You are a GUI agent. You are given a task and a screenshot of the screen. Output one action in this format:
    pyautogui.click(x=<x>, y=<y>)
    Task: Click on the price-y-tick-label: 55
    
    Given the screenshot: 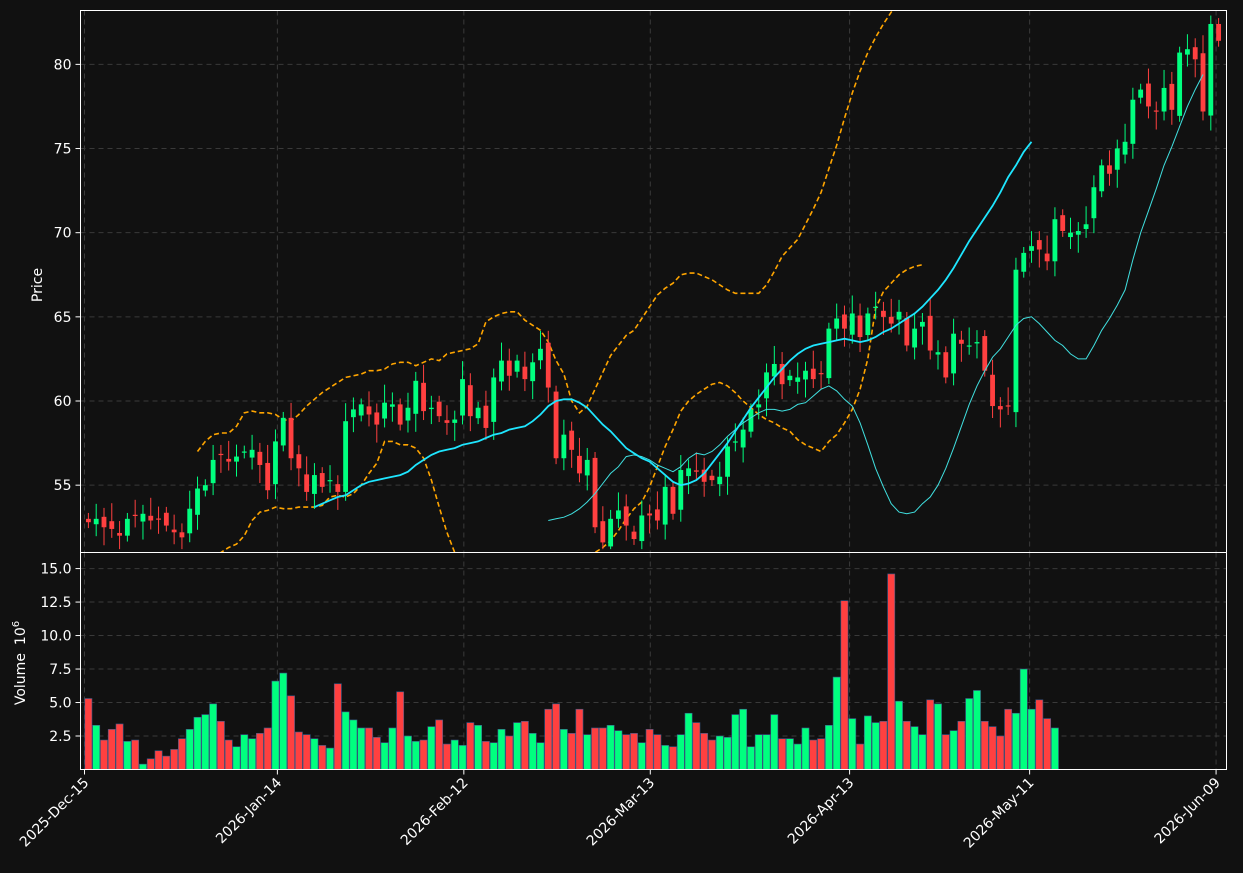 What is the action you would take?
    pyautogui.click(x=63, y=486)
    